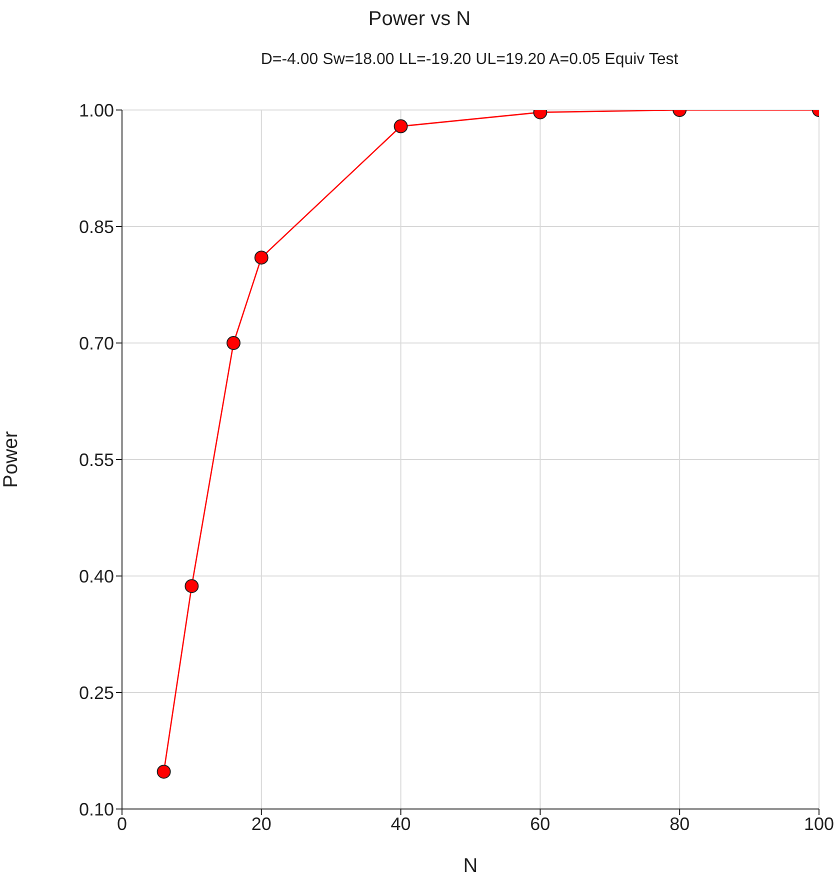  Describe the element at coordinates (470, 60) in the screenshot. I see `chart-subtitle: D=-4.00 Sw=18.00 LL=-19.20 UL=19.20 A=0.05 Equiv Test` at that location.